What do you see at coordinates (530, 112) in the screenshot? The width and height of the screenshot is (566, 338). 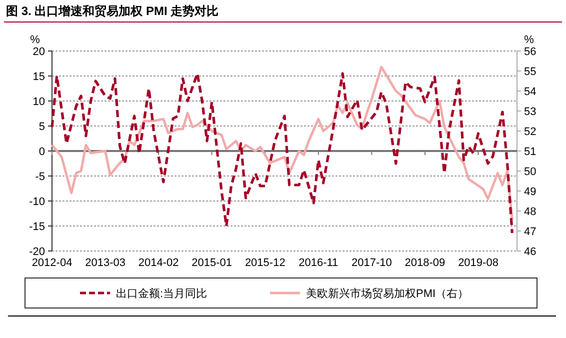 I see `y2-tick-label: 53` at bounding box center [530, 112].